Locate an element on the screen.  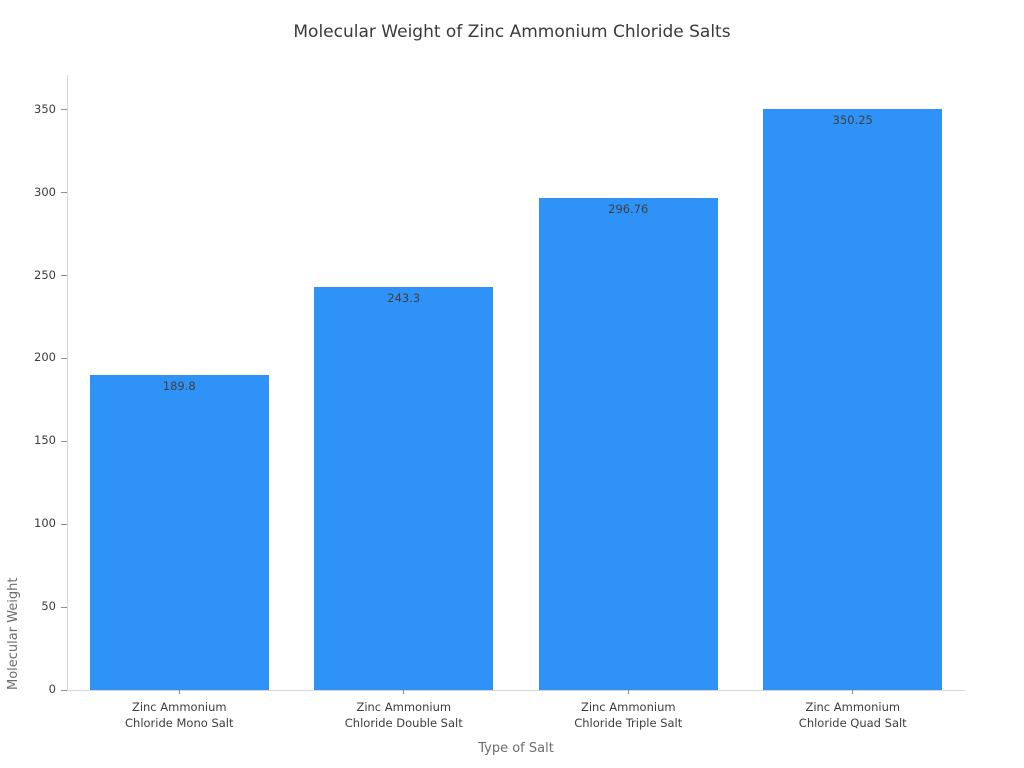
y-tick-label: 0 is located at coordinates (52, 689).